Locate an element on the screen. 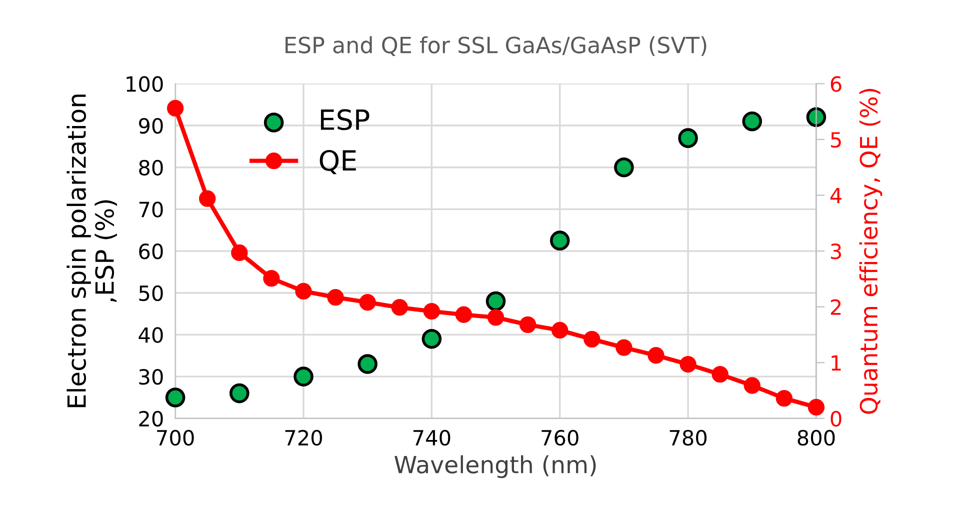  y-tick-label: 50 is located at coordinates (151, 293).